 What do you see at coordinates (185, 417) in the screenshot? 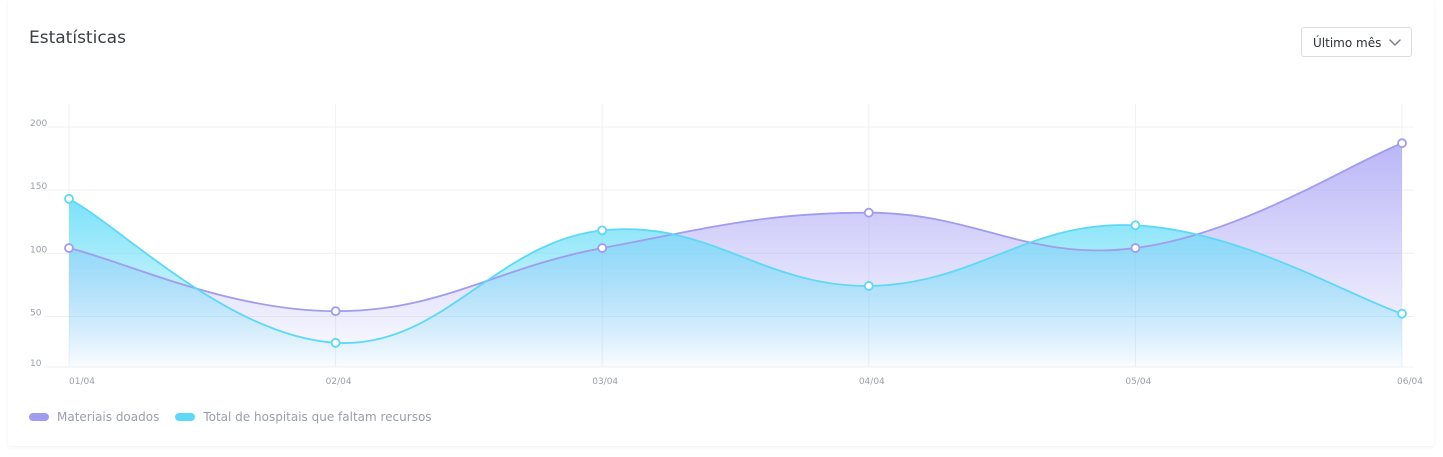
I see `legend-swatch-hospitais` at bounding box center [185, 417].